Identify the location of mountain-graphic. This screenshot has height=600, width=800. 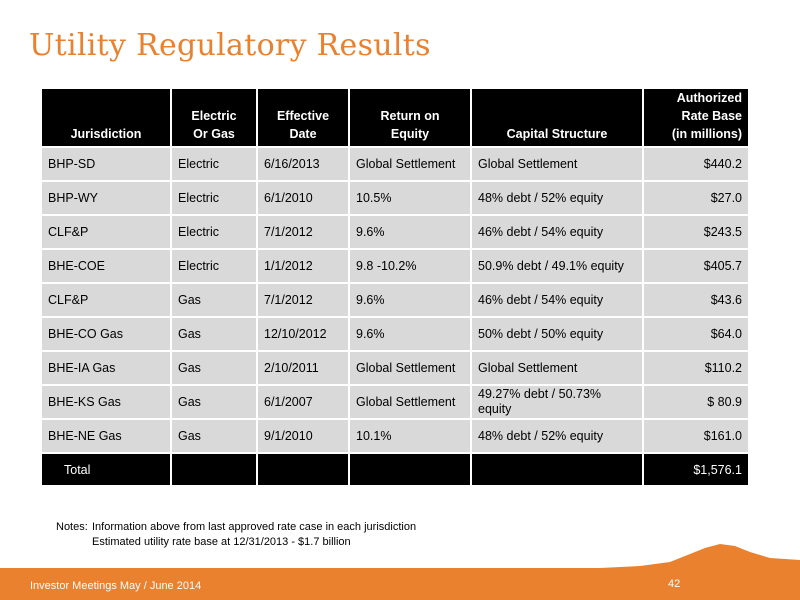
(700, 557).